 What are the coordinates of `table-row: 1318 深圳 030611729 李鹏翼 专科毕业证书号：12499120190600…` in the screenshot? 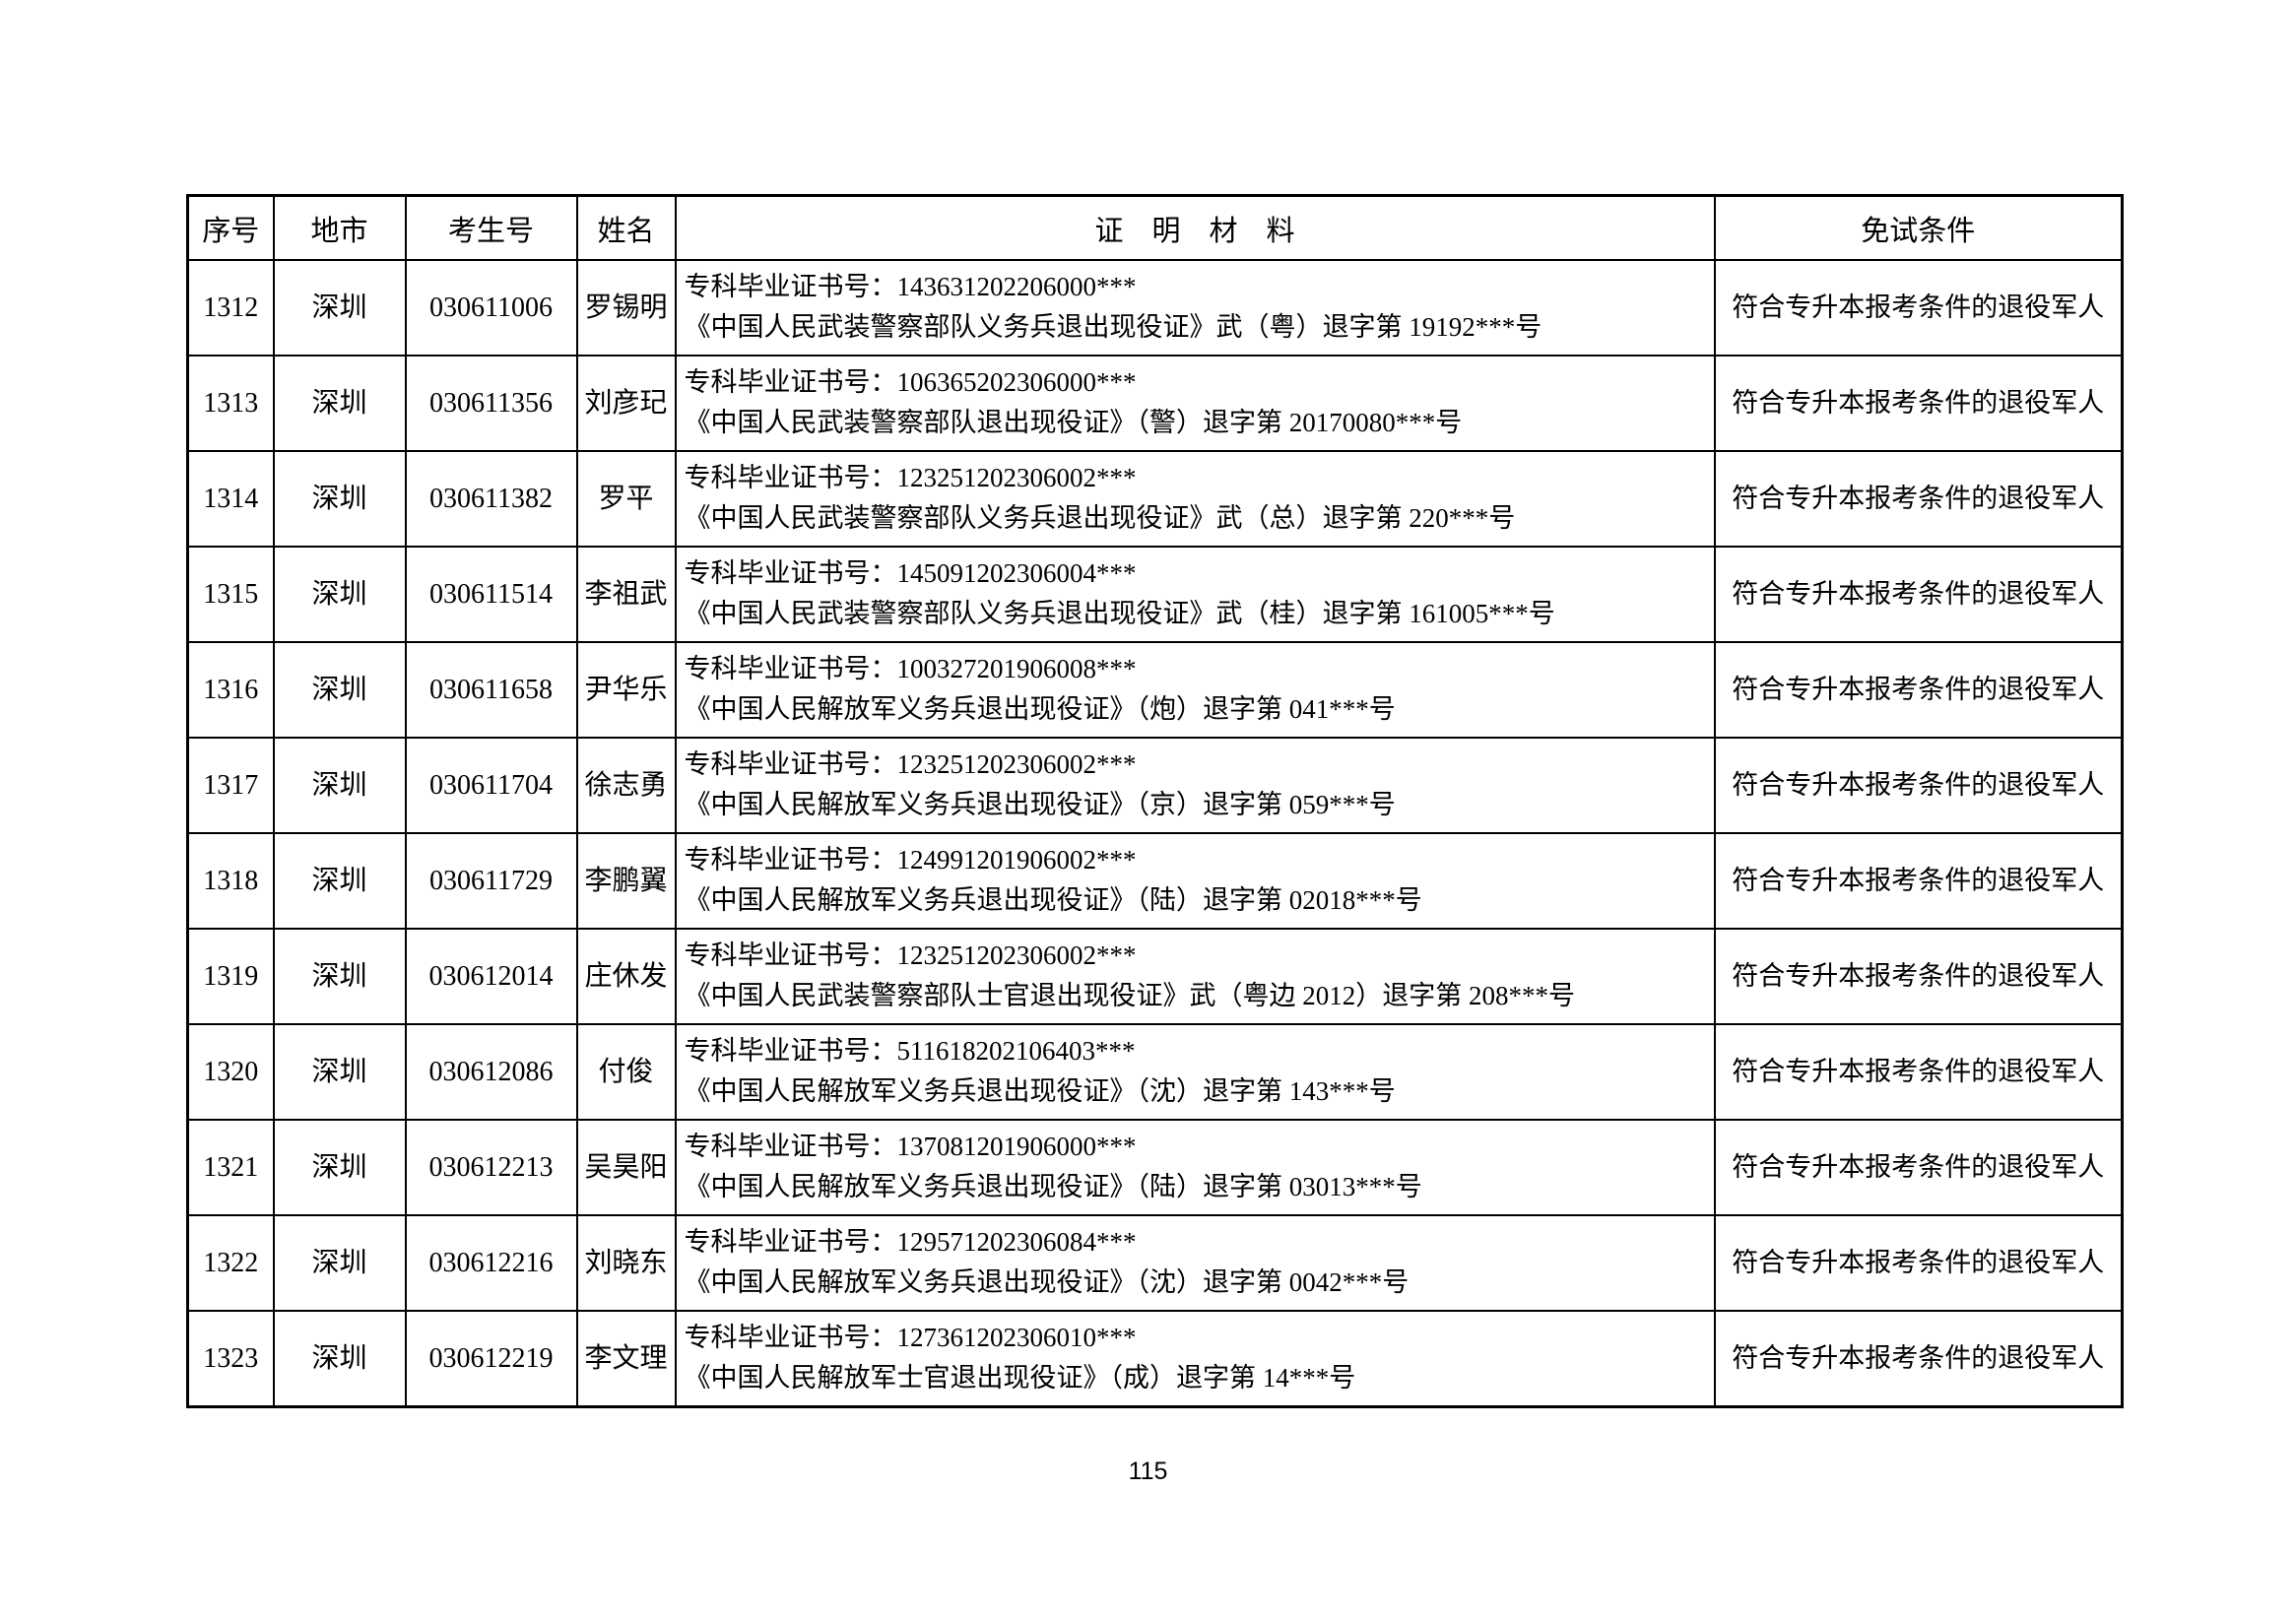 It's located at (1155, 881).